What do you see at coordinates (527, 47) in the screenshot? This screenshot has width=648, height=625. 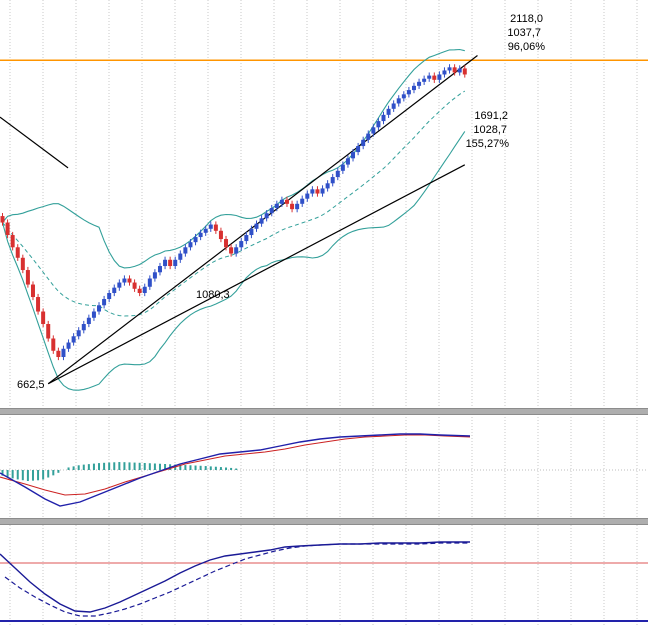 I see `price-label: 96,06%` at bounding box center [527, 47].